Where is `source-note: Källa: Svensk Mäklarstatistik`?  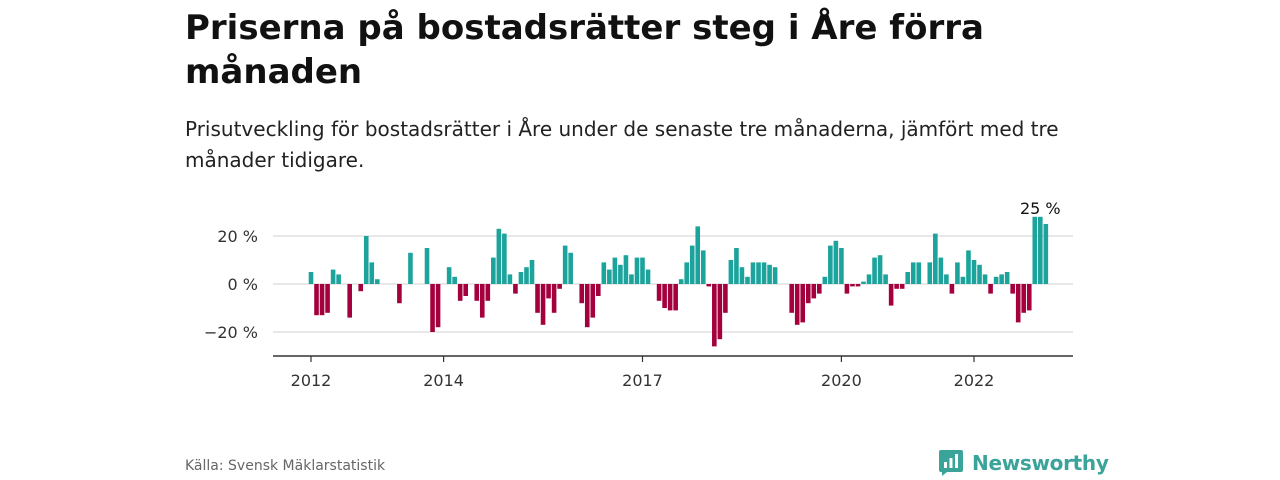
source-note: Källa: Svensk Mäklarstatistik is located at coordinates (285, 466).